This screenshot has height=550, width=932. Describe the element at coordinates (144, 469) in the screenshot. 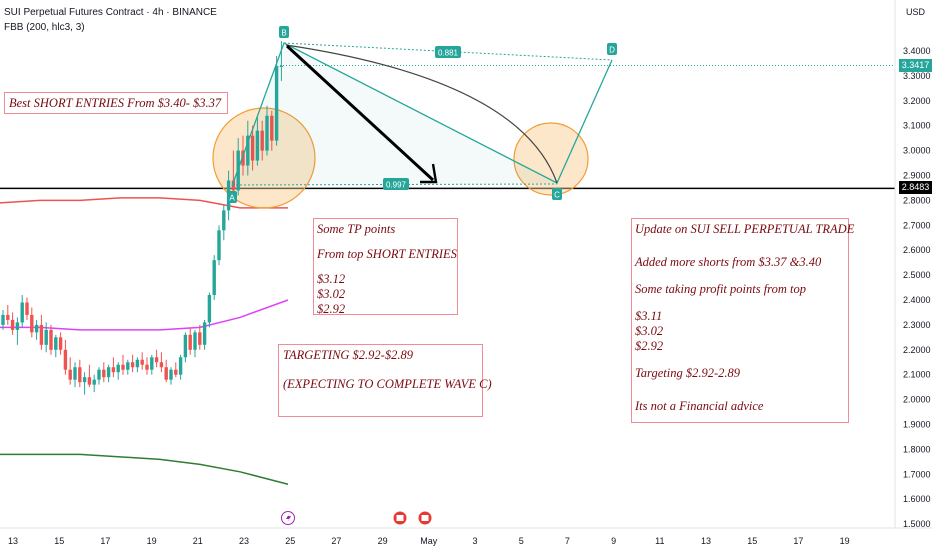

I see `band-line` at that location.